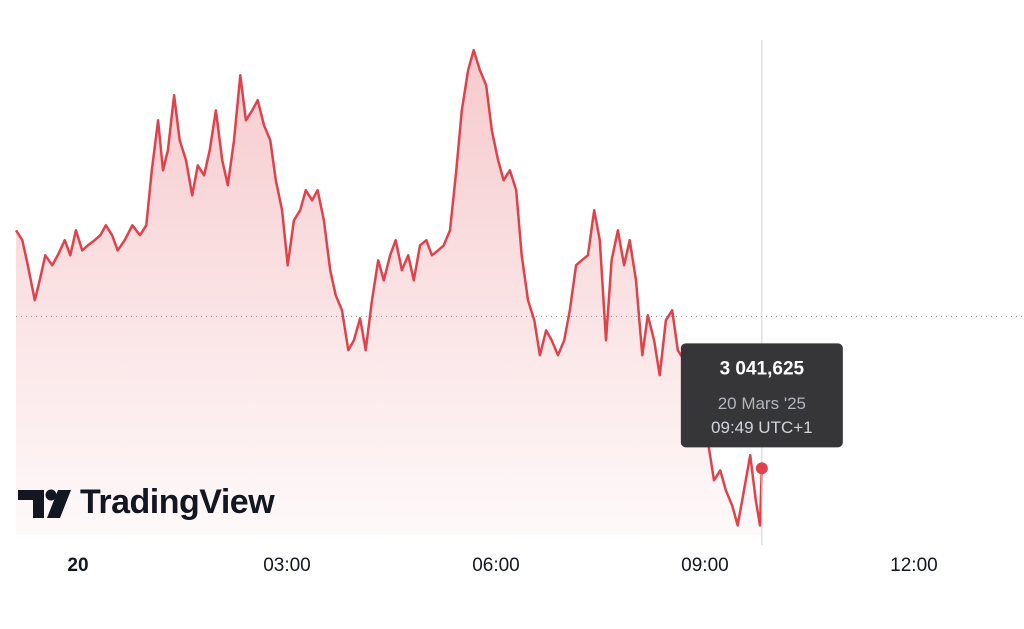 Image resolution: width=1024 pixels, height=629 pixels. I want to click on x-tick-label: 20, so click(77, 565).